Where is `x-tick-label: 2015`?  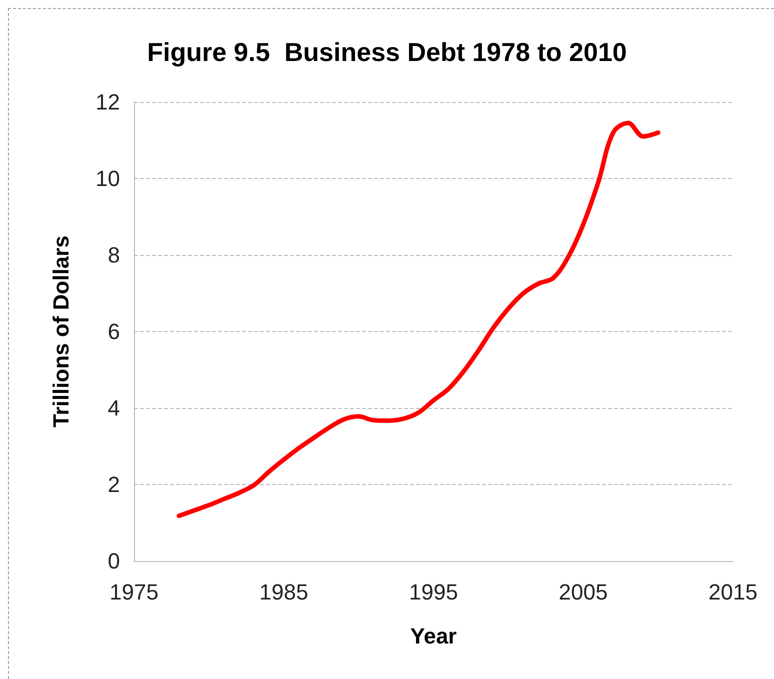 x-tick-label: 2015 is located at coordinates (733, 592).